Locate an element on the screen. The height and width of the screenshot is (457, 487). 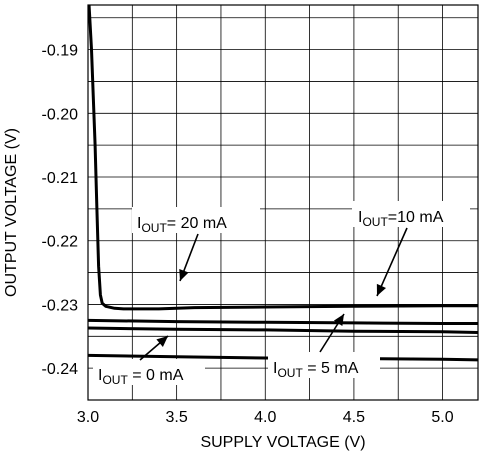
x-tick-label: 5.0 is located at coordinates (442, 417).